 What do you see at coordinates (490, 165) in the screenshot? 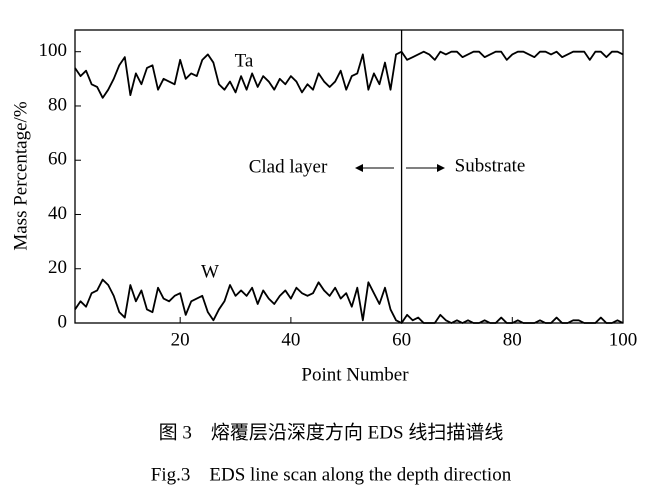
I see `annotation: Substrate` at bounding box center [490, 165].